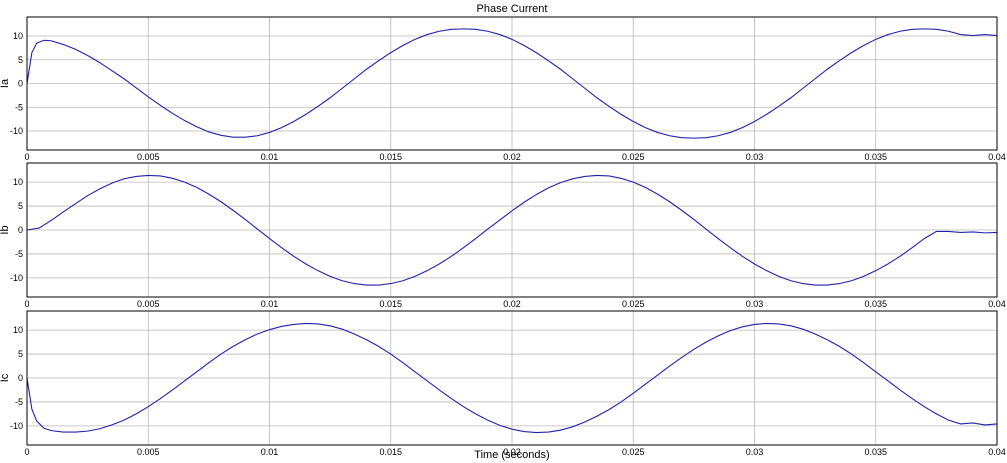 This screenshot has height=463, width=1007. I want to click on y-axis-label: Ic, so click(5, 377).